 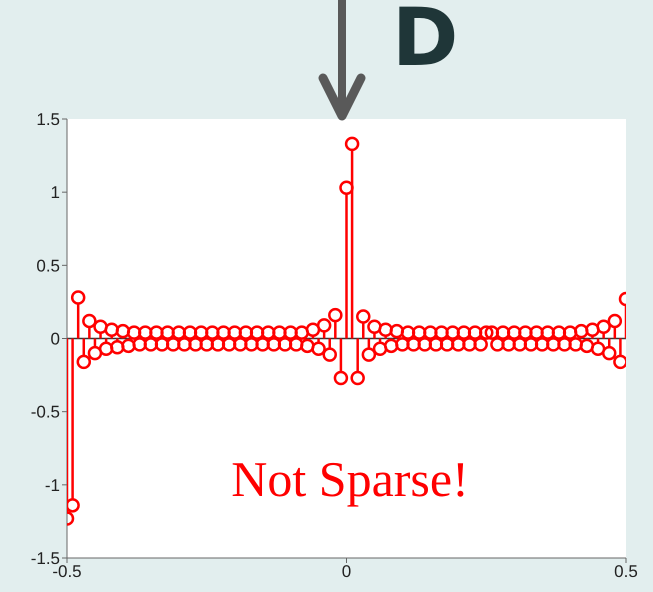 I want to click on y-tick-label: -0.5, so click(x=45, y=412).